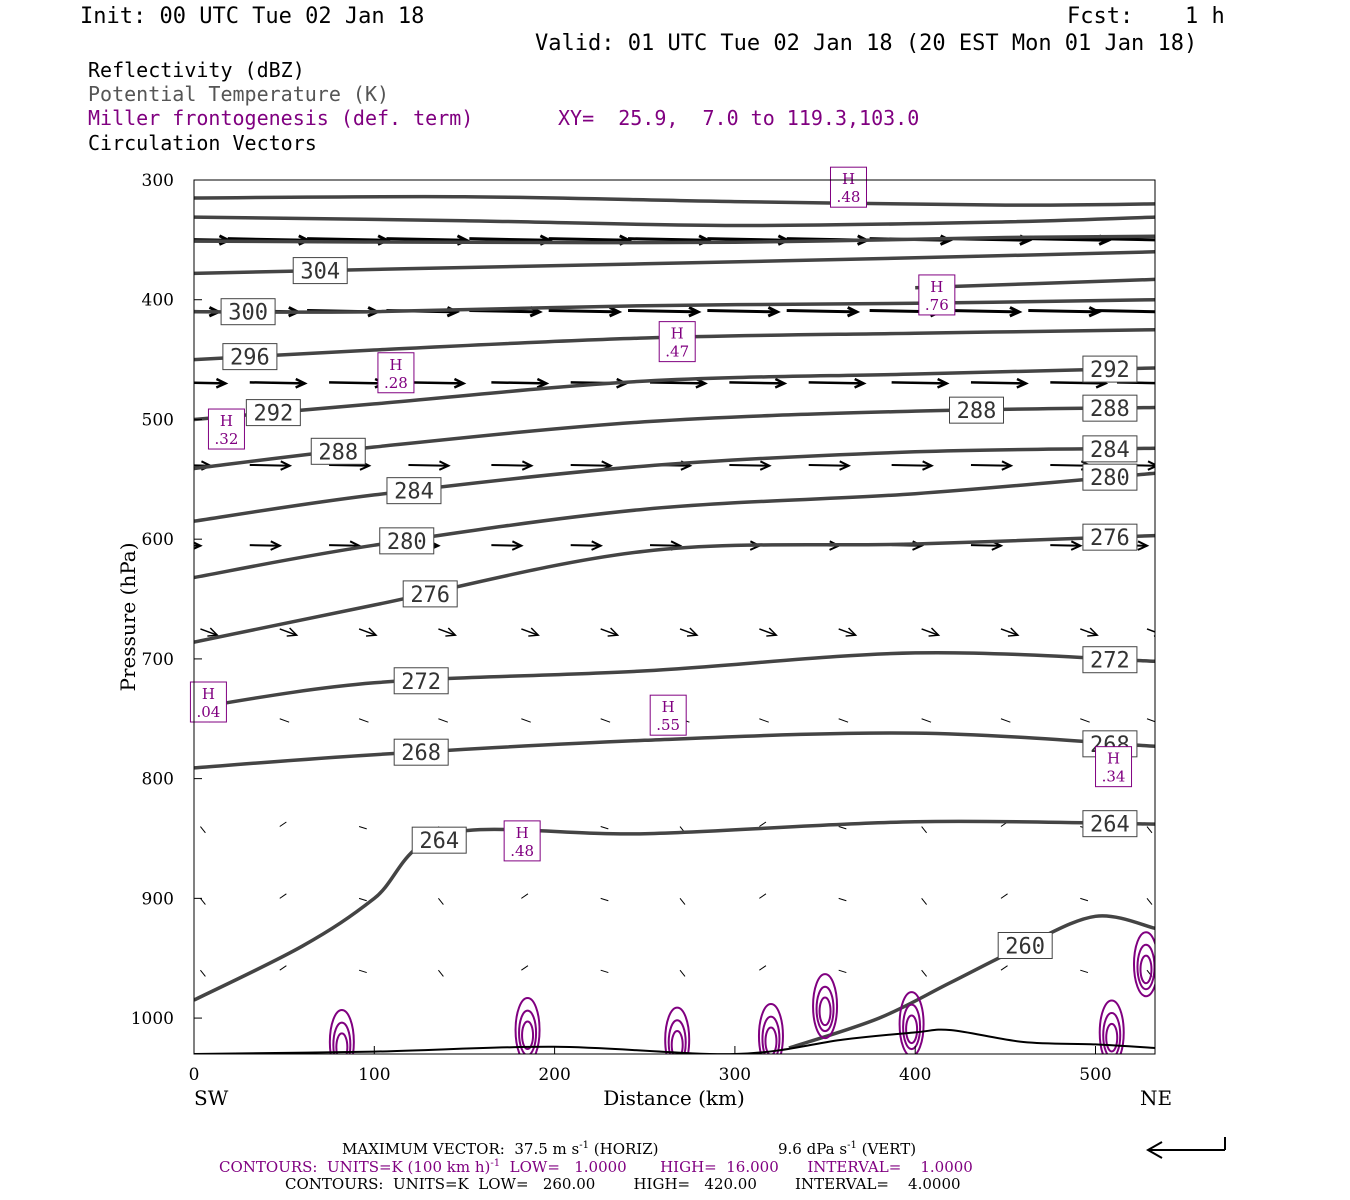 This screenshot has height=1200, width=1350. What do you see at coordinates (158, 540) in the screenshot?
I see `y-tick-label-600: 600` at bounding box center [158, 540].